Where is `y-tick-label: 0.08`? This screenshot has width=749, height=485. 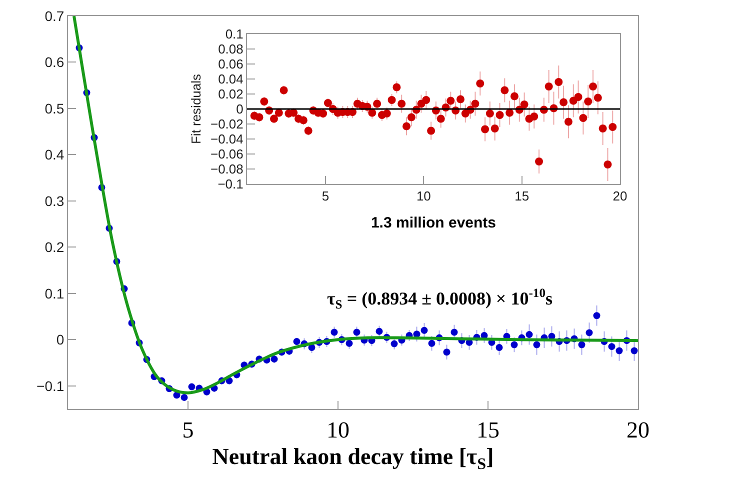 y-tick-label: 0.08 is located at coordinates (231, 49).